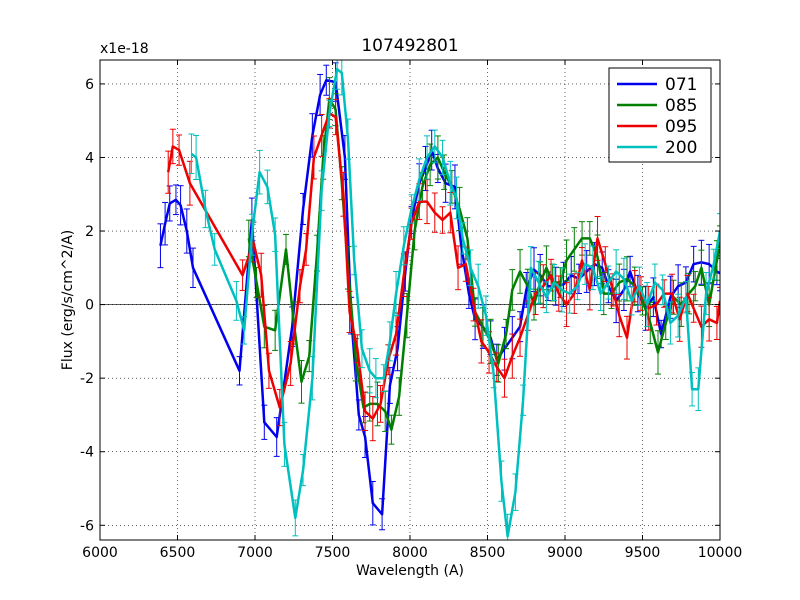  Describe the element at coordinates (89, 85) in the screenshot. I see `y-tick-label: 6` at that location.